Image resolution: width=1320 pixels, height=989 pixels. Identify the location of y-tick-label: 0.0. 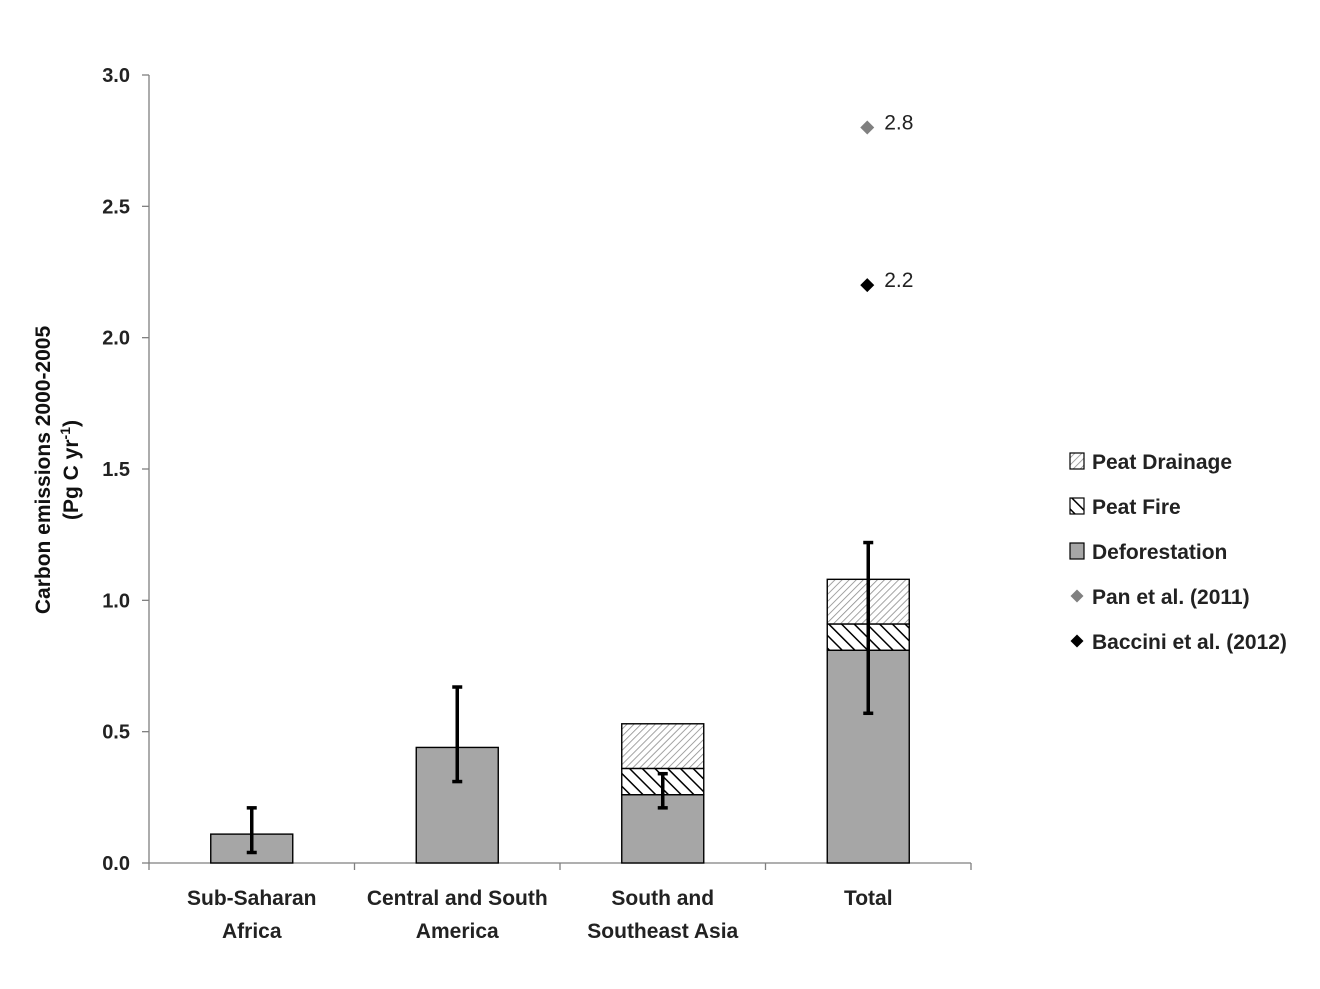
(116, 864).